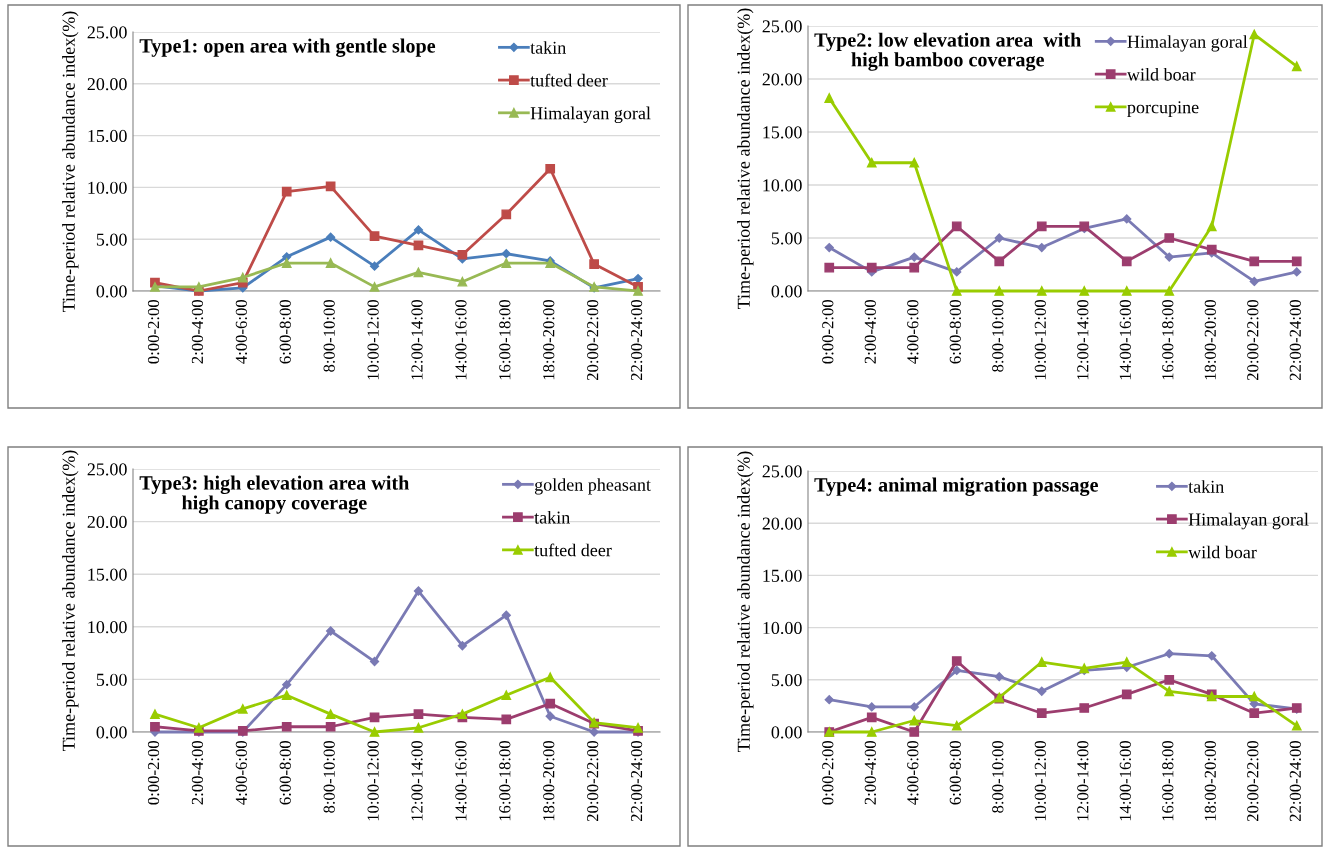 The width and height of the screenshot is (1325, 849). Describe the element at coordinates (1163, 109) in the screenshot. I see `legend-label: porcupine` at that location.